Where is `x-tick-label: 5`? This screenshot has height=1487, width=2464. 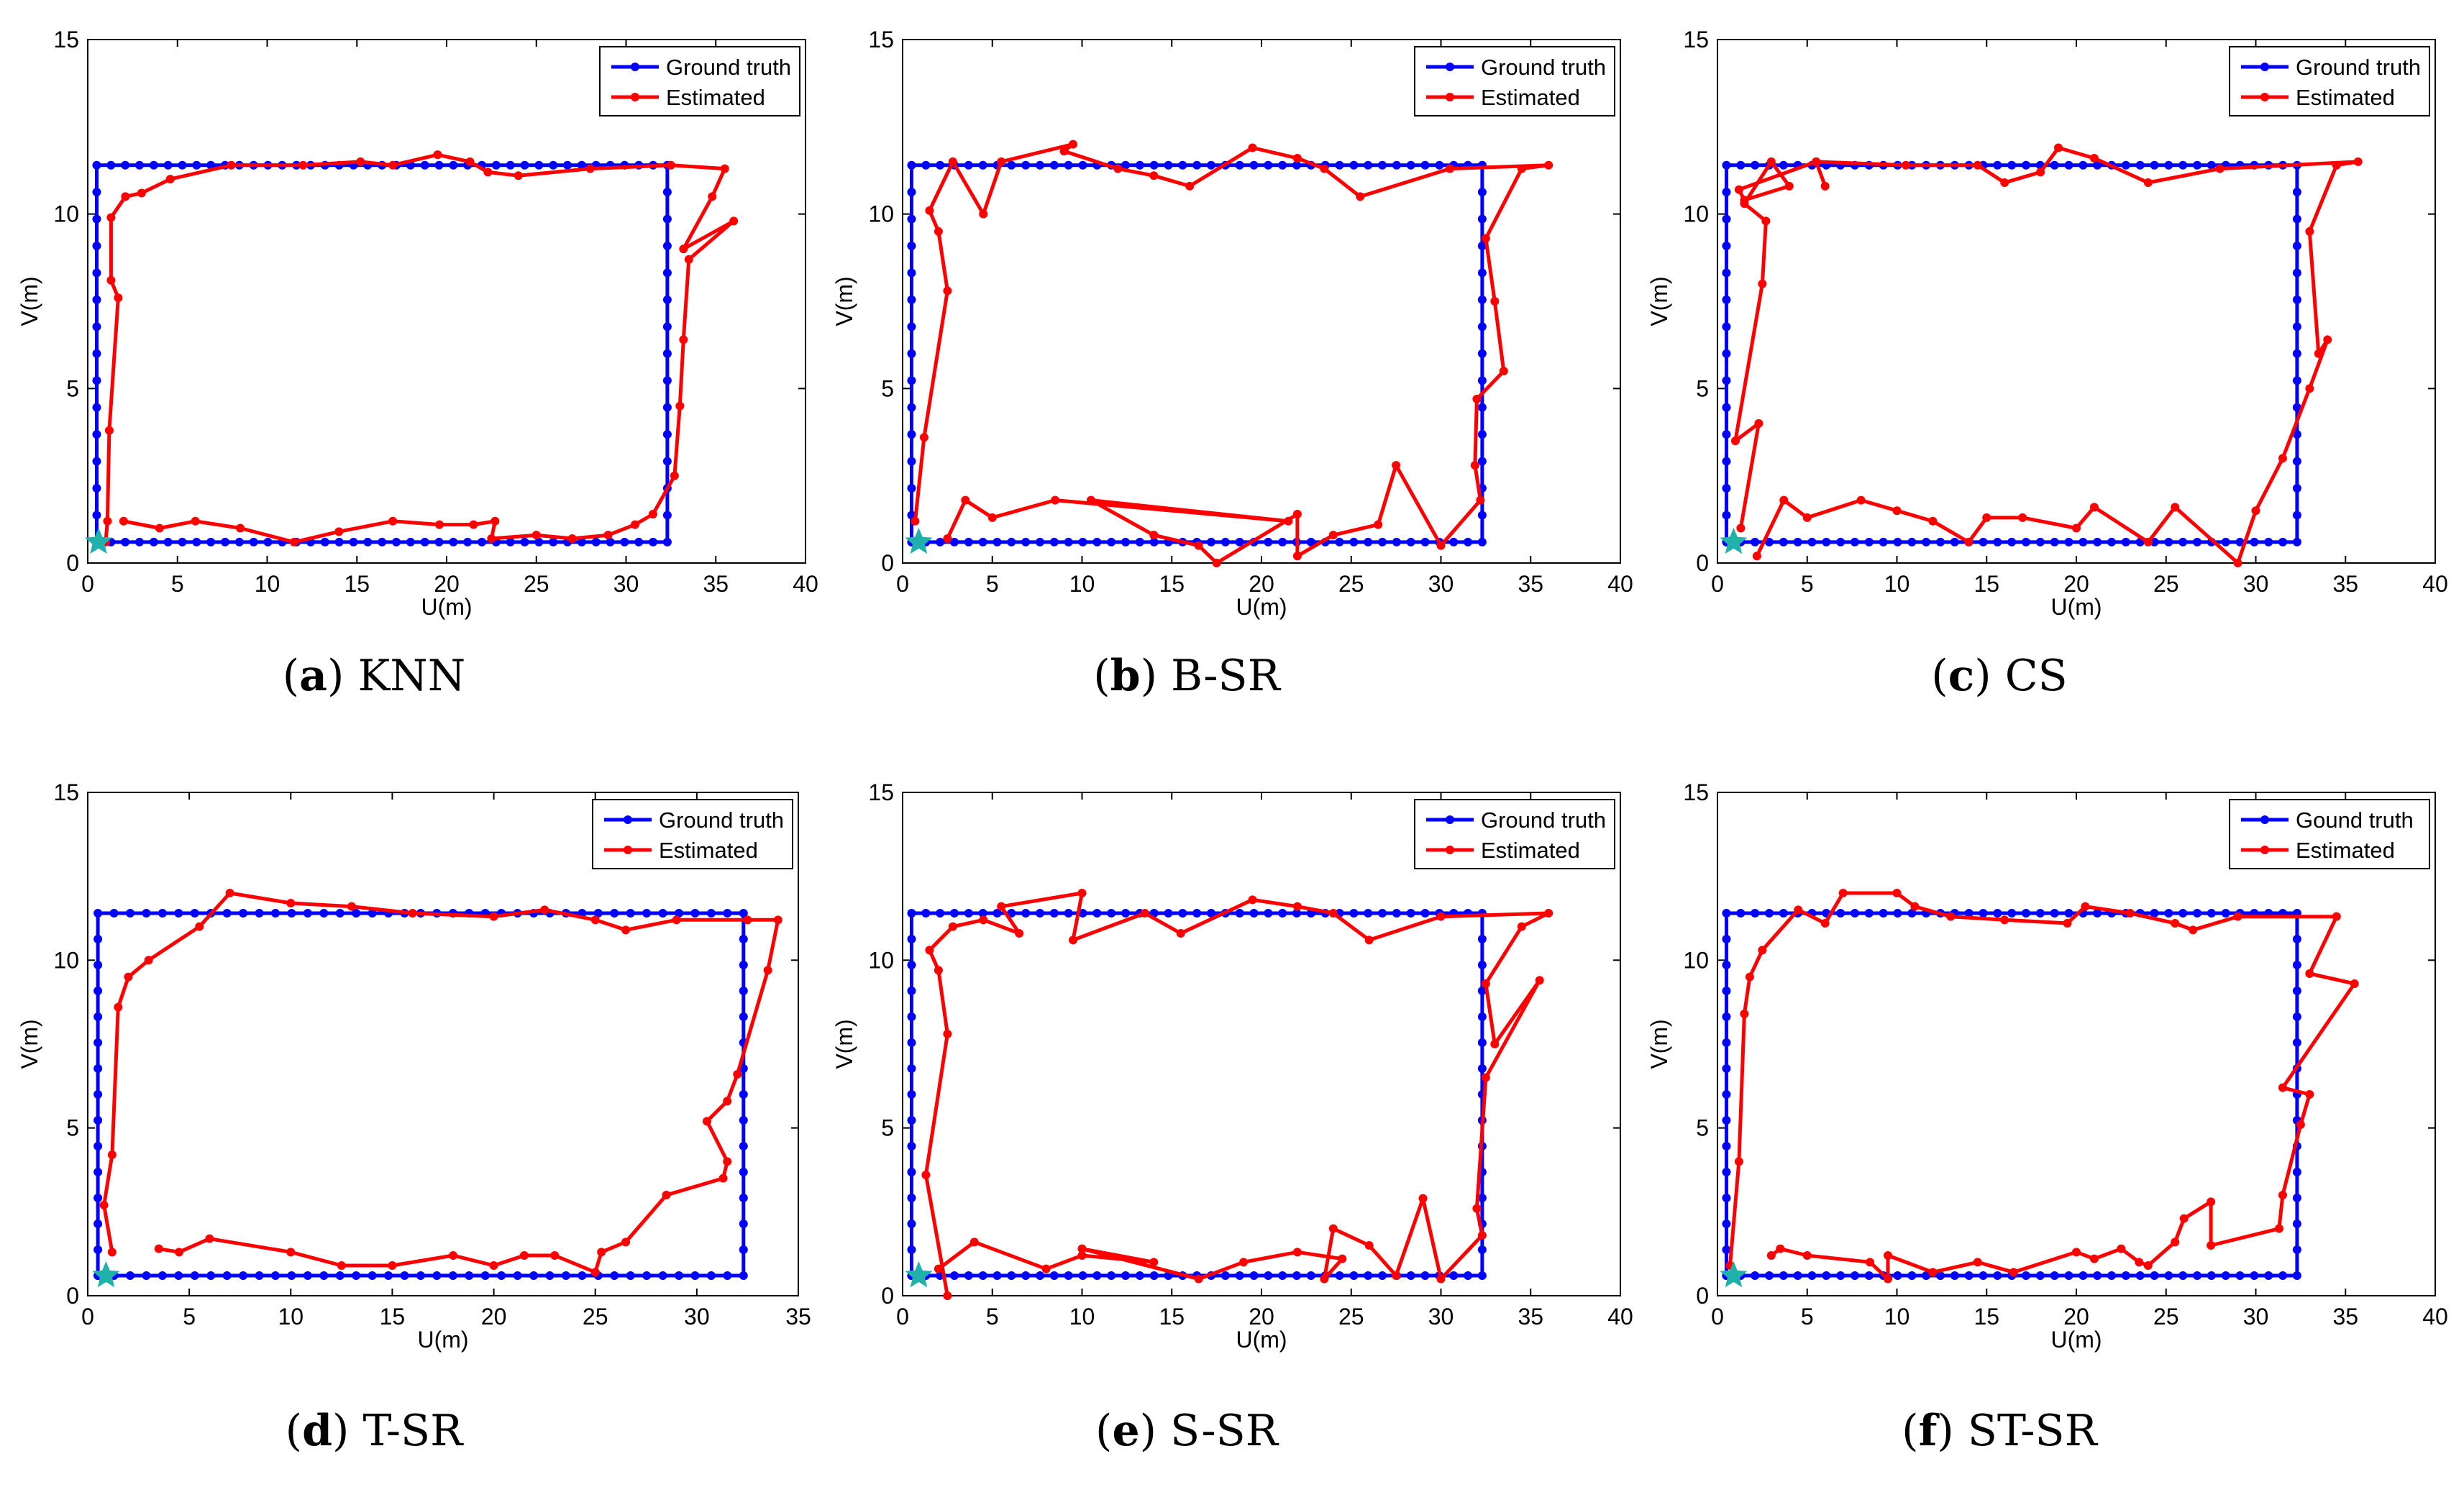 x-tick-label: 5 is located at coordinates (1807, 1317).